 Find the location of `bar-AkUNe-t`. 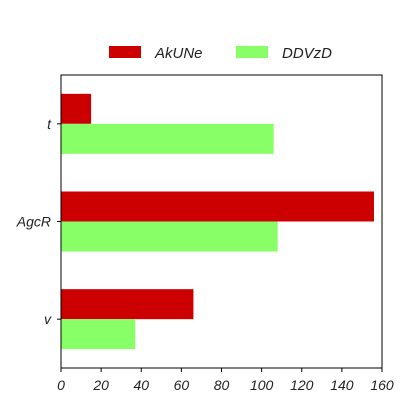

bar-AkUNe-t is located at coordinates (76, 108).